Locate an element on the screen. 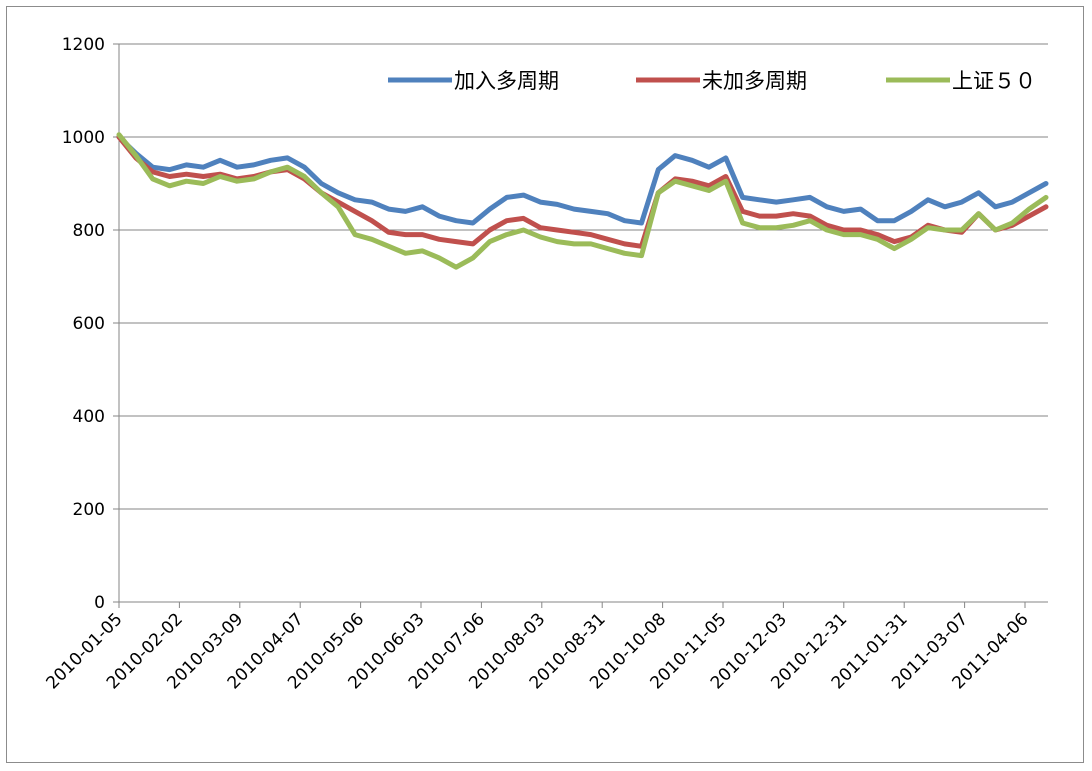 The height and width of the screenshot is (771, 1092). legend: 加入多周期 未加多周期 上证５０ is located at coordinates (712, 81).